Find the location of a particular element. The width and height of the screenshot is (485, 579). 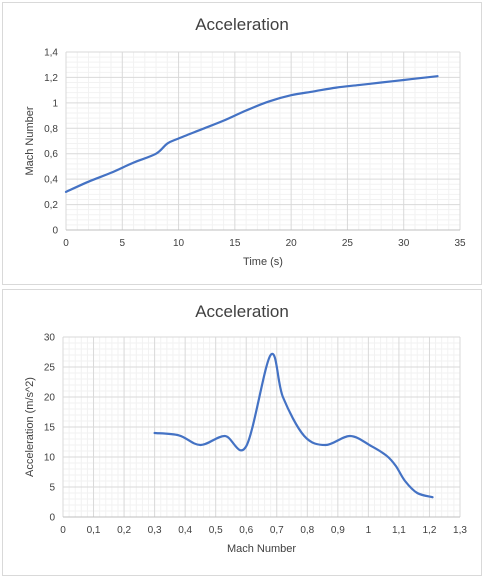

y-tick-label: 10 is located at coordinates (50, 458).